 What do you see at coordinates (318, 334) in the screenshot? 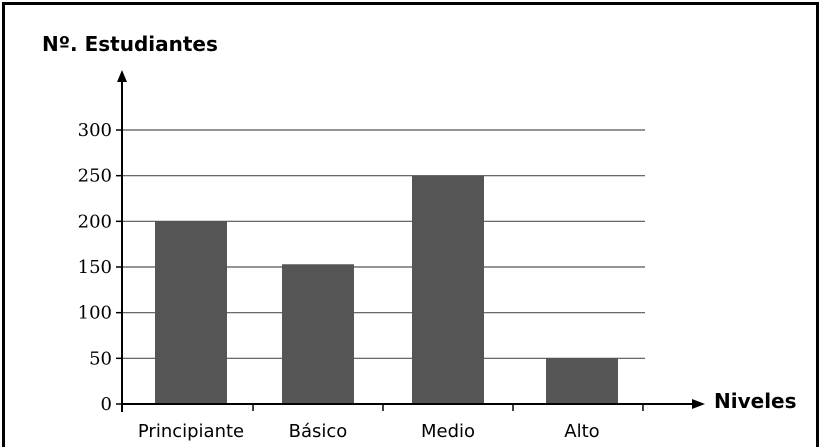
I see `bar-básico` at bounding box center [318, 334].